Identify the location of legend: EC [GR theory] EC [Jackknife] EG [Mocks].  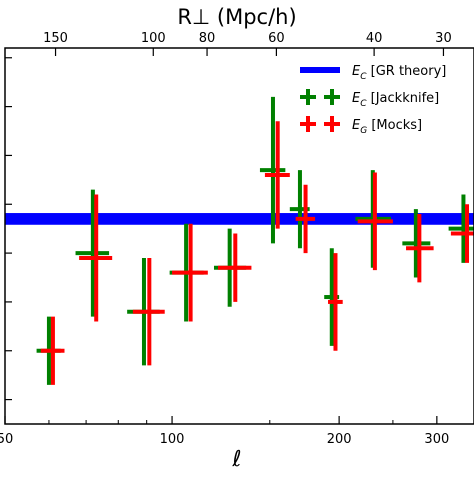
(373, 100).